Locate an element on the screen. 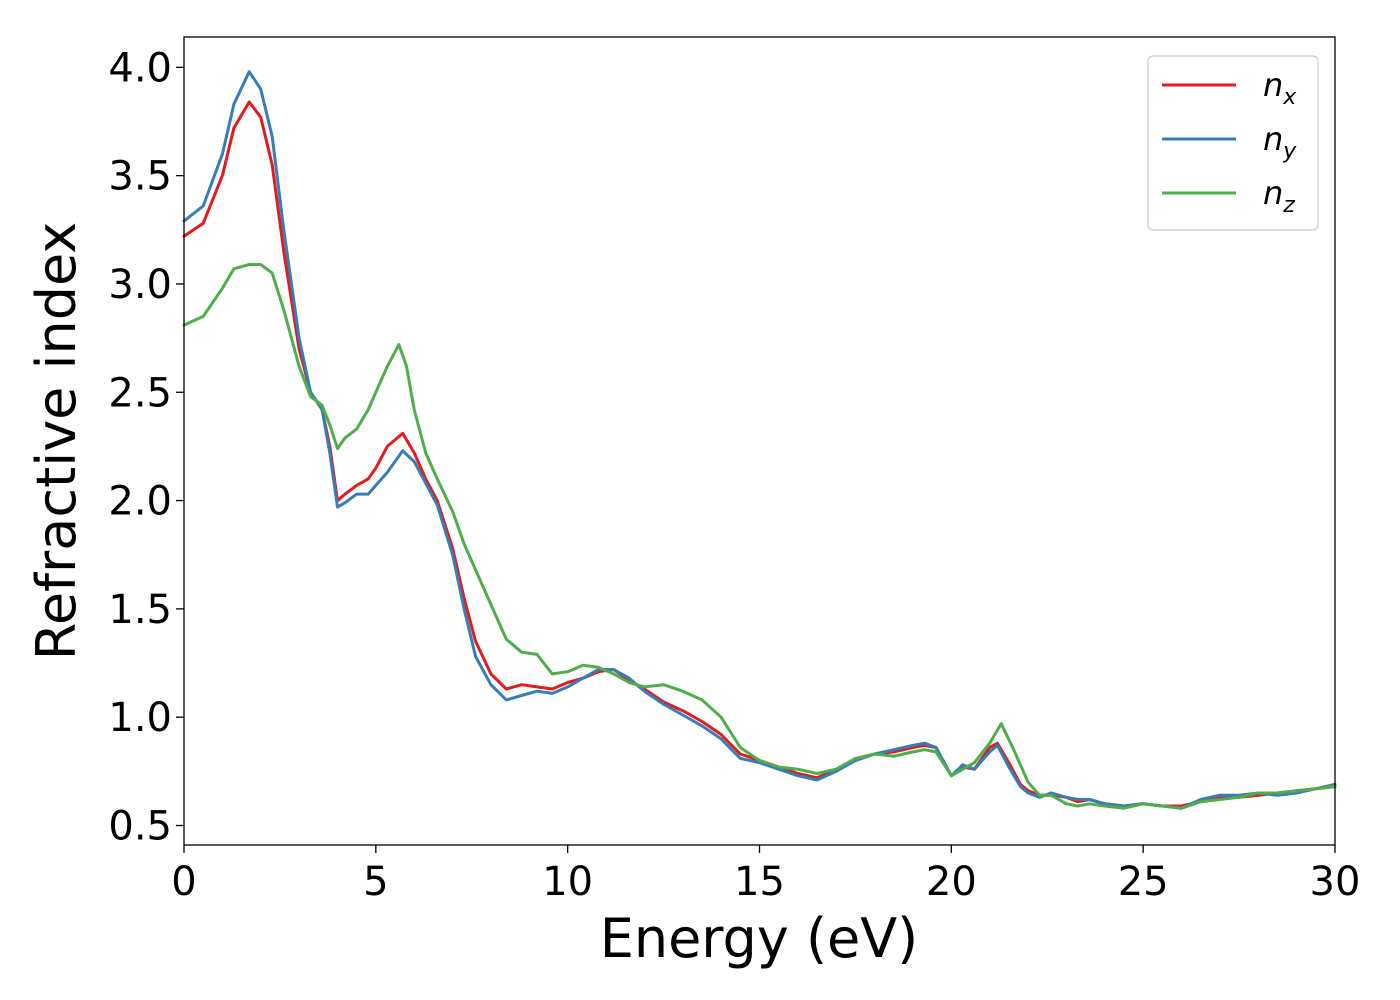  y-axis: 0.5 1.0 1.5 2.0 2.5 3.0 3.5 4.0 is located at coordinates (146, 447).